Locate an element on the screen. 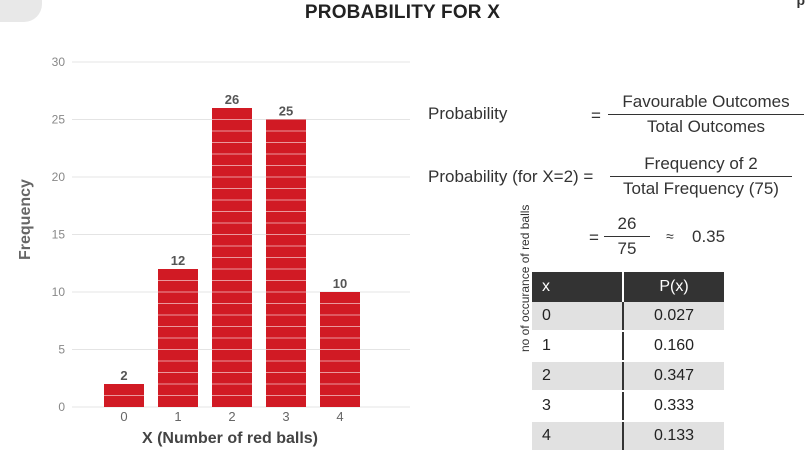 The image size is (805, 452). data-label: 26 is located at coordinates (232, 99).